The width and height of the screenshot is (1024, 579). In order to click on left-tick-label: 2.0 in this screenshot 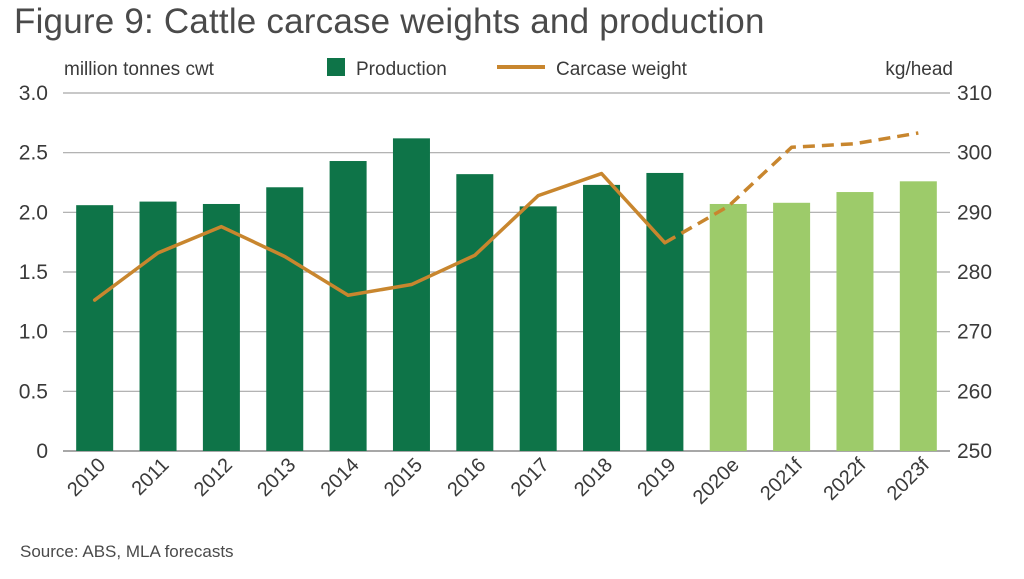, I will do `click(33, 212)`.